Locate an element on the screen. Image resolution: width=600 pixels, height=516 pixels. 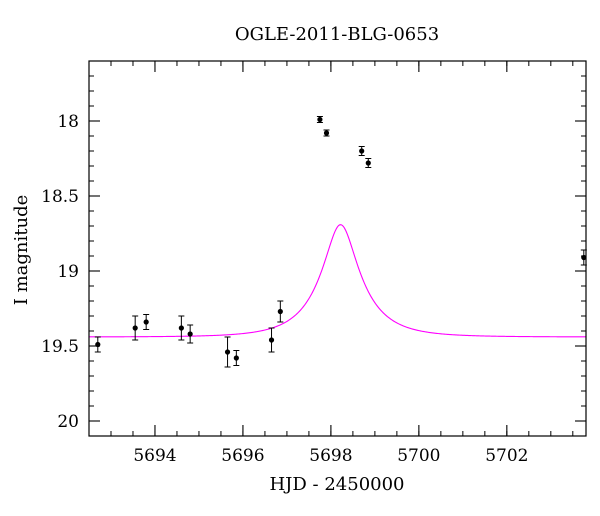
chart-title: OGLE-2011-BLG-0653 is located at coordinates (337, 34).